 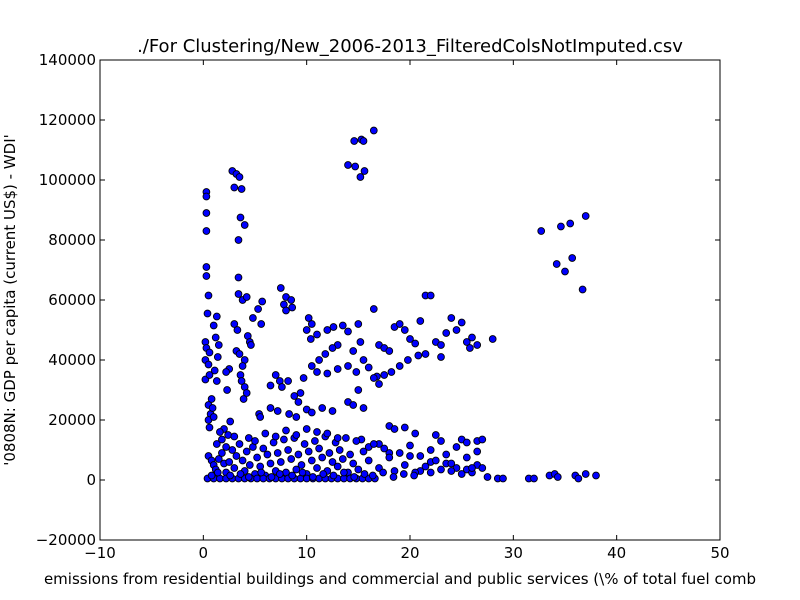 I want to click on y-tick-label: 60000, so click(x=72, y=300).